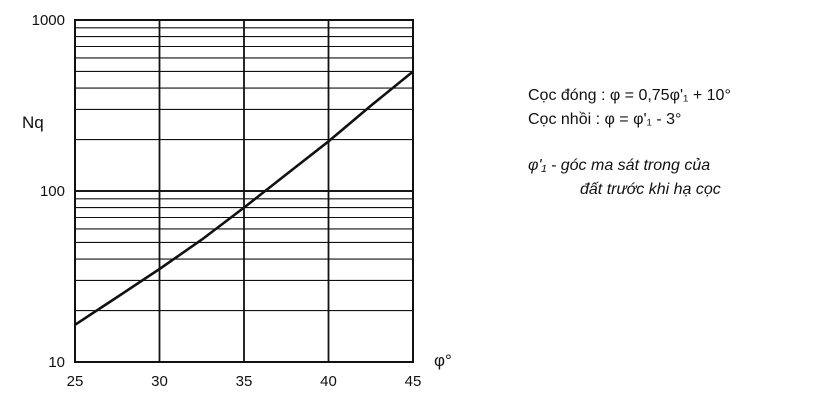 The width and height of the screenshot is (836, 398). Describe the element at coordinates (56, 362) in the screenshot. I see `y-tick-label: 10` at that location.